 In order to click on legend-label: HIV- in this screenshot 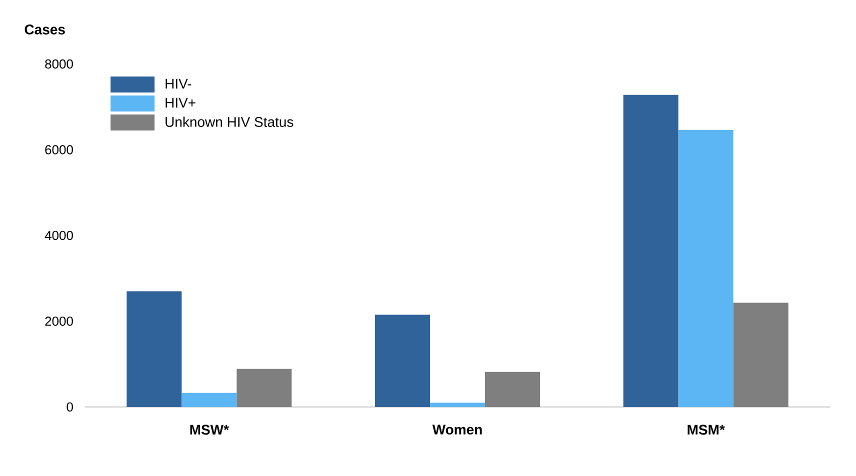, I will do `click(179, 83)`.